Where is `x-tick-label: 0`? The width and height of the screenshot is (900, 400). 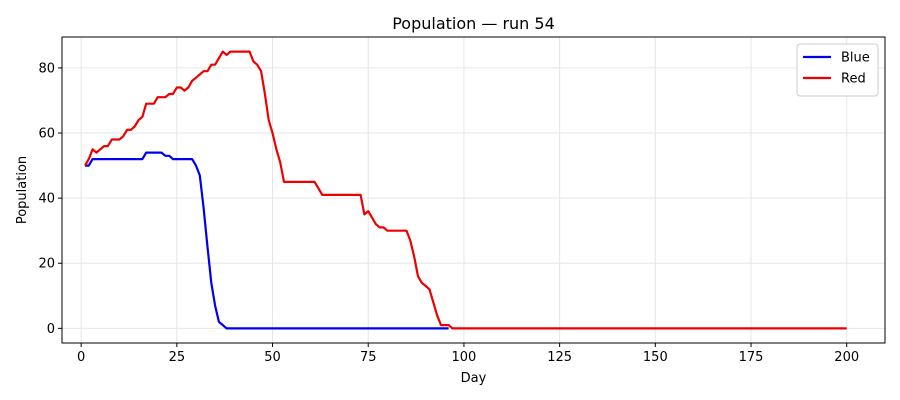
x-tick-label: 0 is located at coordinates (81, 357).